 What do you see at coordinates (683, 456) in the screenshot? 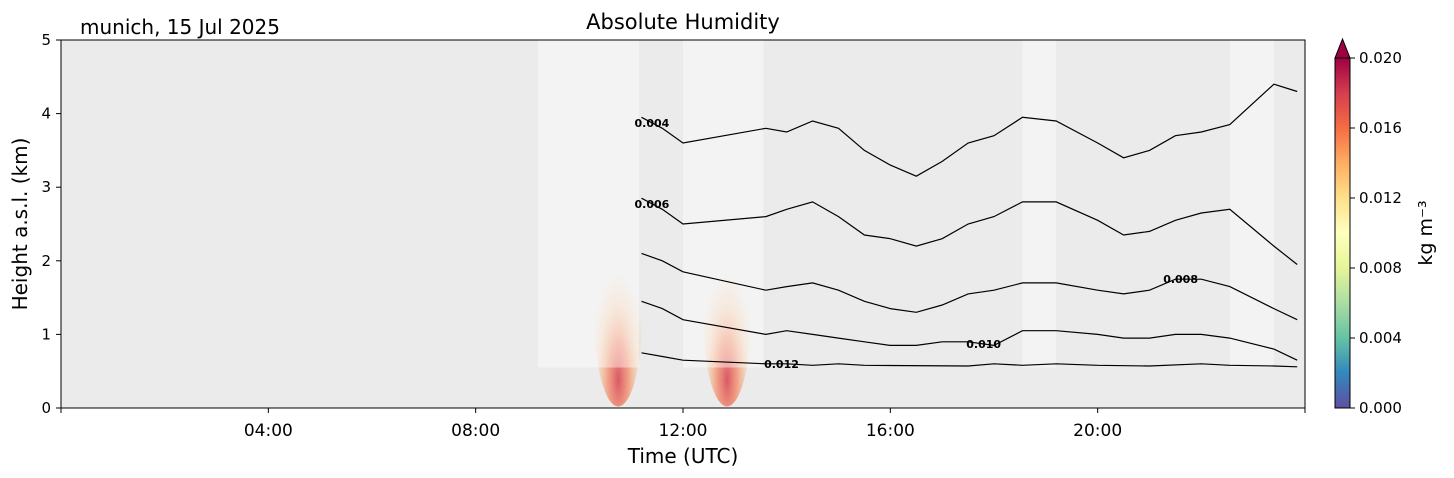
I see `x-axis-label: Time (UTC)` at bounding box center [683, 456].